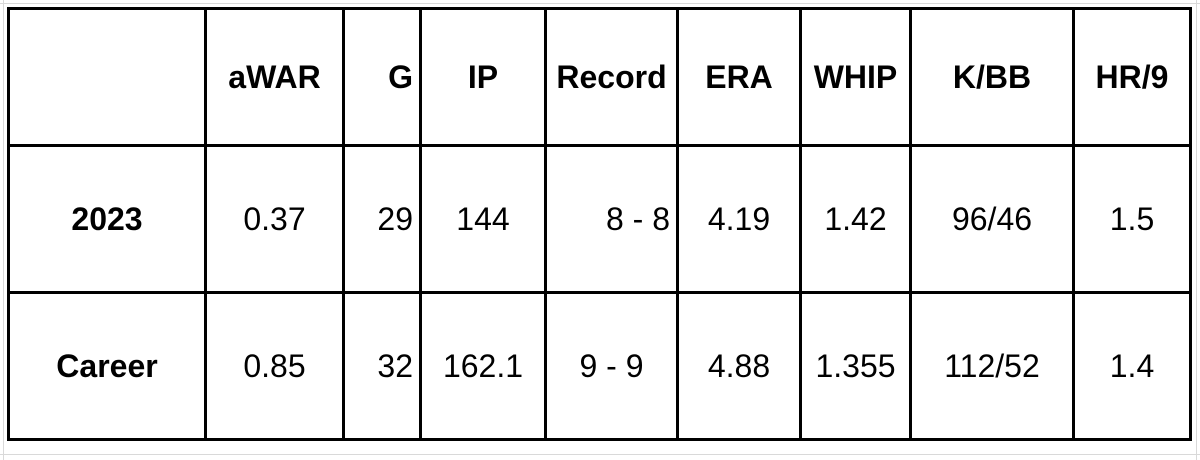 This screenshot has height=460, width=1200. Describe the element at coordinates (611, 366) in the screenshot. I see `cell: 9 - 9` at that location.